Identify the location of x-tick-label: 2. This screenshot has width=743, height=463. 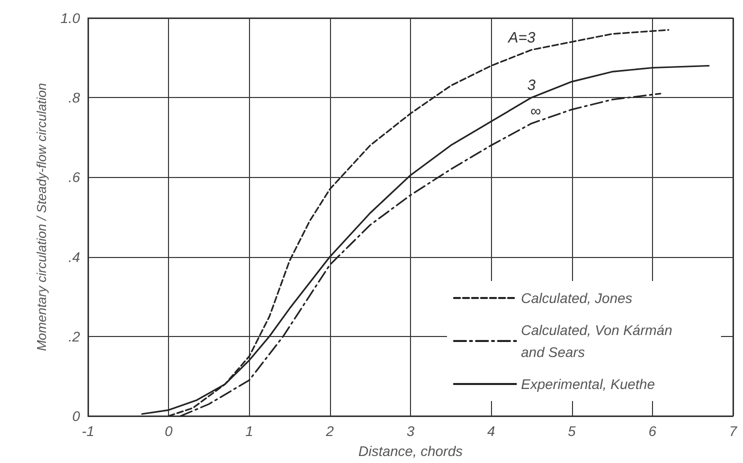
(329, 431).